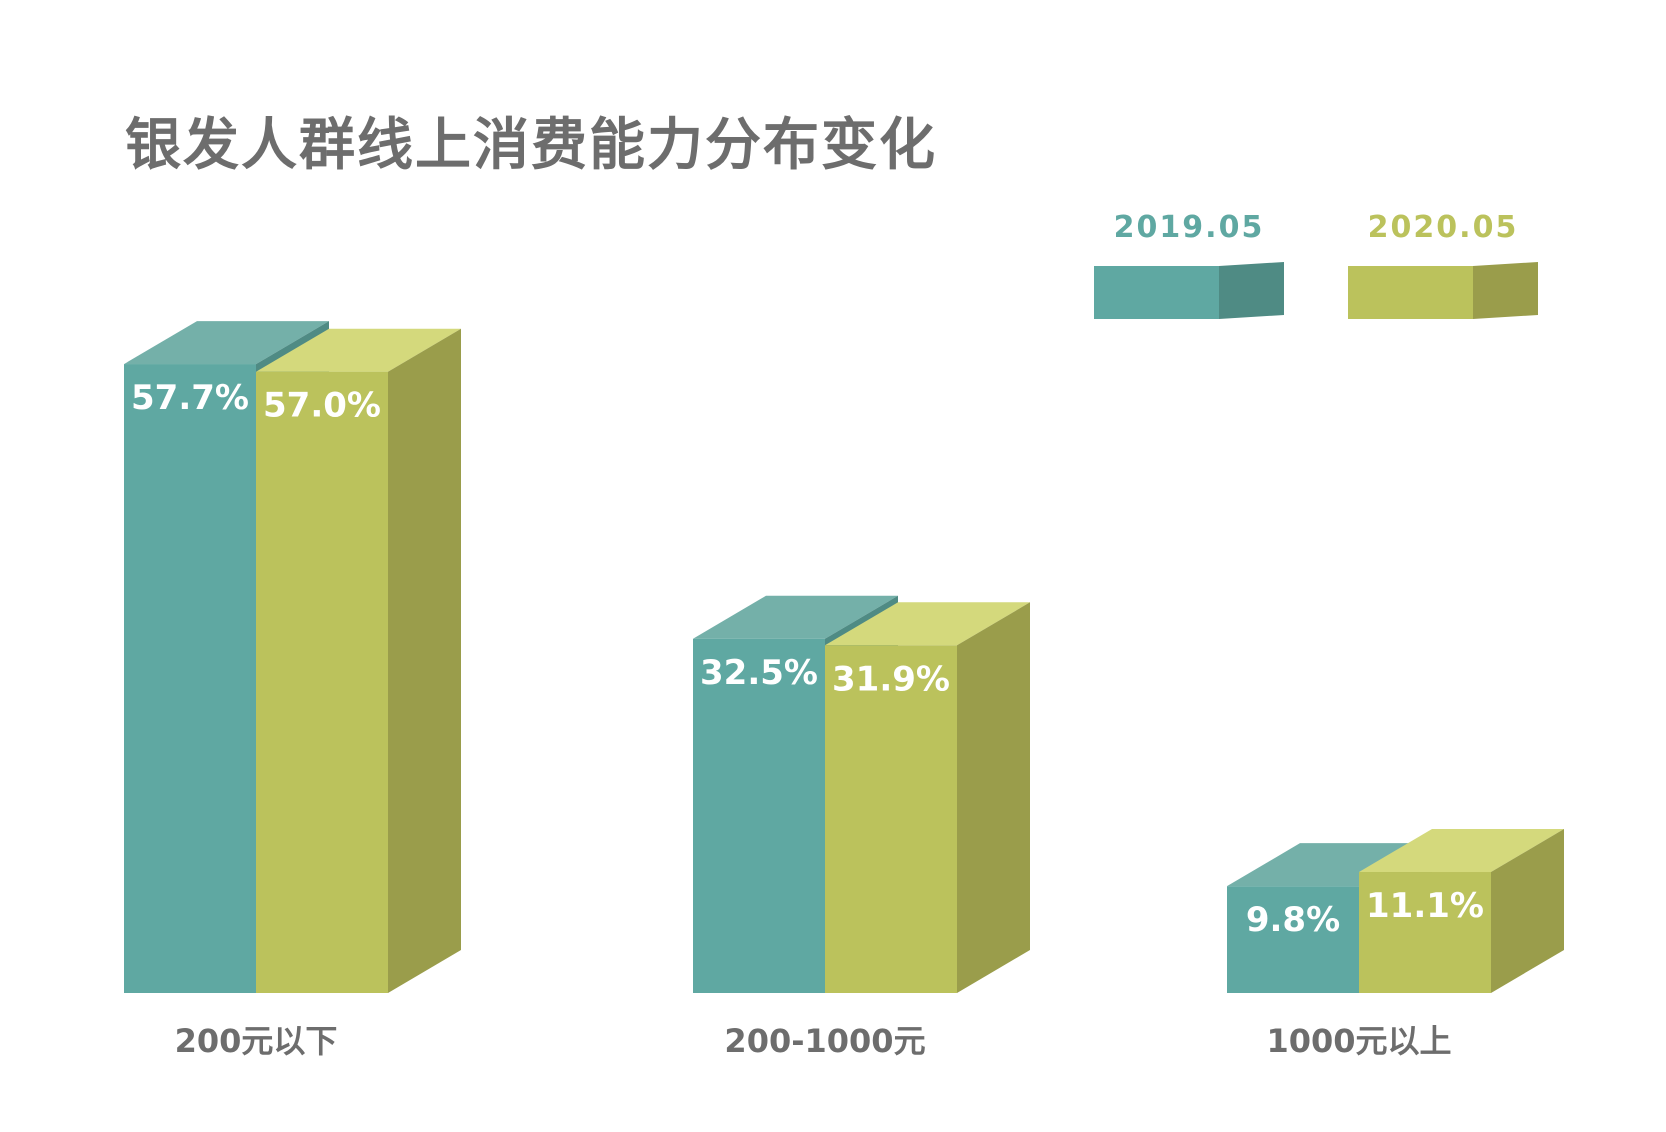 The image size is (1666, 1132). What do you see at coordinates (322, 406) in the screenshot?
I see `value-label: 57.0%` at bounding box center [322, 406].